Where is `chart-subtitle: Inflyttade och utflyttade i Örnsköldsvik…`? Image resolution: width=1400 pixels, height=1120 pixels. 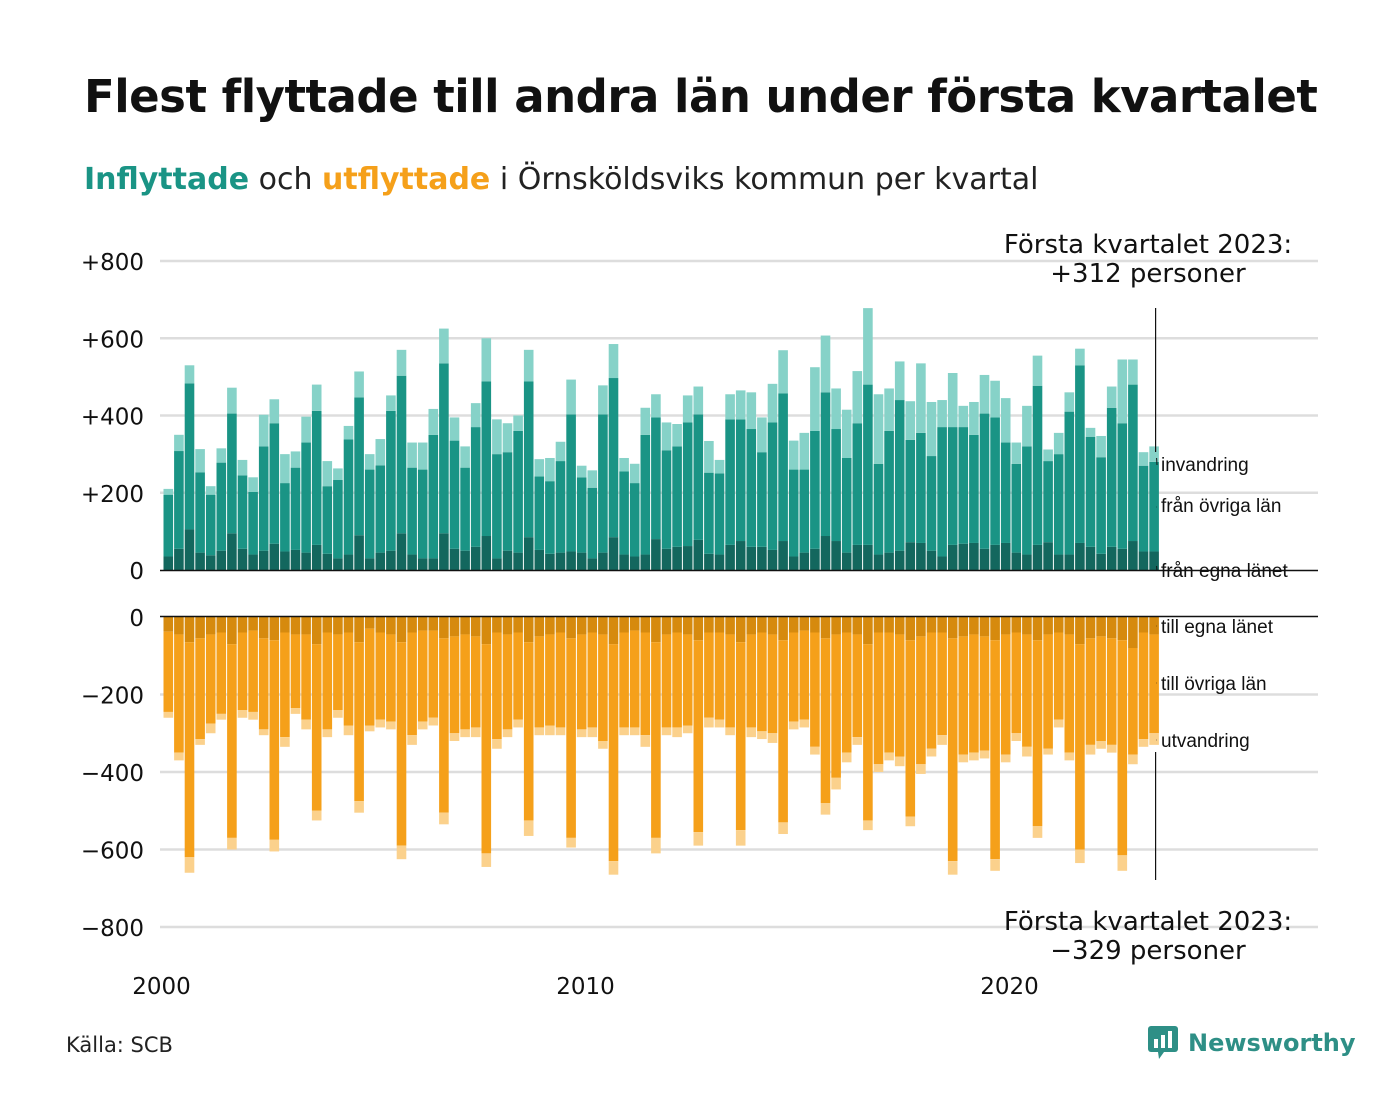
chart-subtitle: Inflyttade och utflyttade i Örnsköldsvik… is located at coordinates (561, 179).